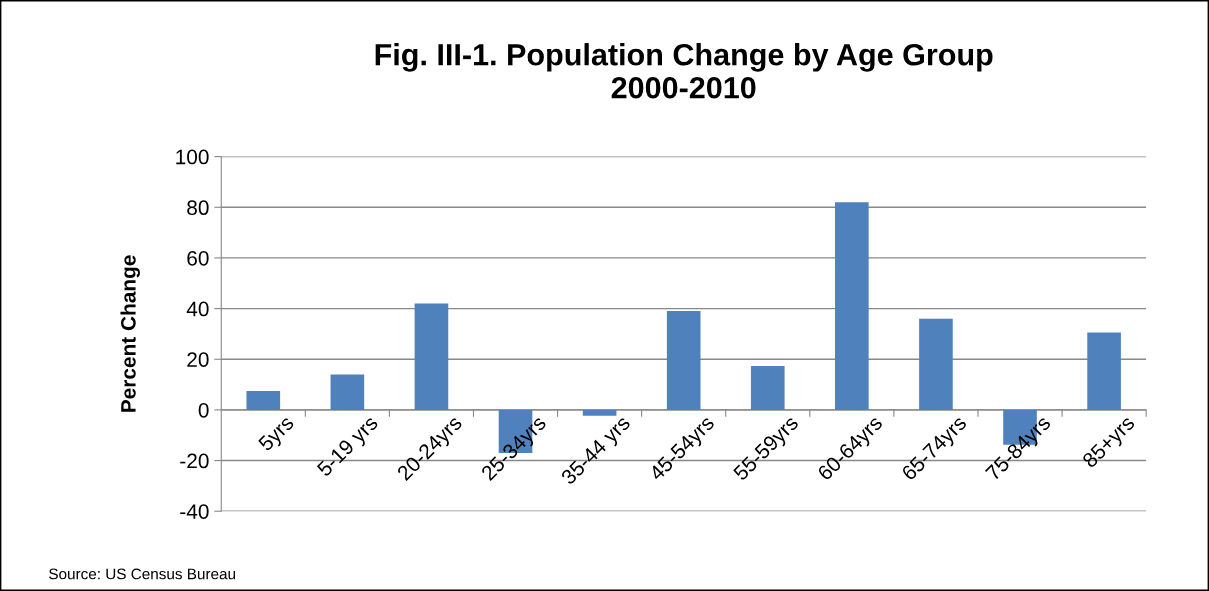 The image size is (1209, 591). I want to click on chart-title: Fig. III-1. Population Change by Age Group 2000-2010, so click(684, 71).